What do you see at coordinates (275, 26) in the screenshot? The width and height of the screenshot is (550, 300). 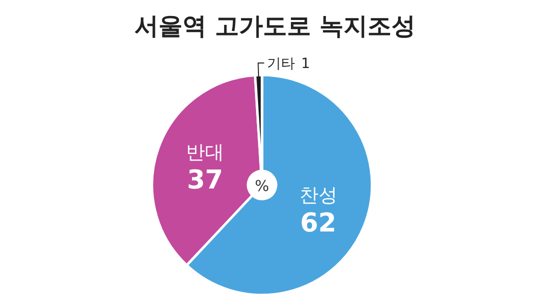 I see `chart-title: 서울역 고가도로 녹지조성` at bounding box center [275, 26].